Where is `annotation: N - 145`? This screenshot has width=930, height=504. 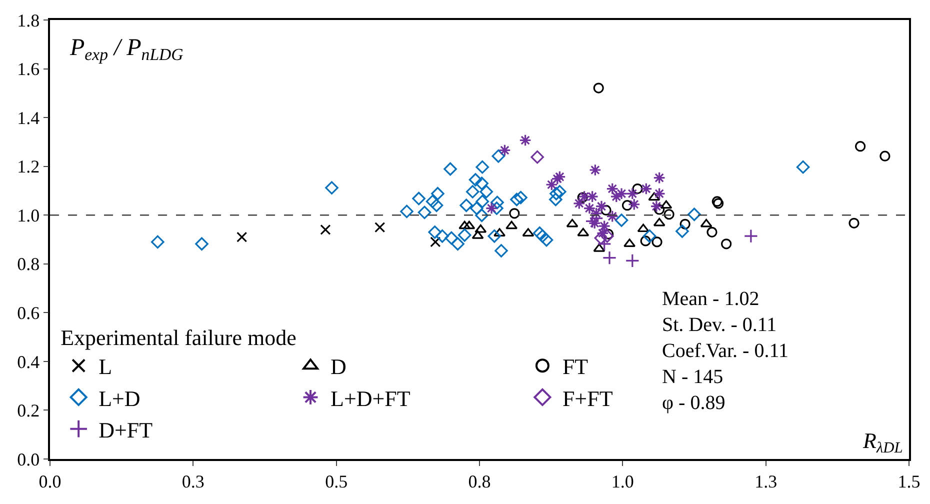
annotation: N - 145 is located at coordinates (693, 377).